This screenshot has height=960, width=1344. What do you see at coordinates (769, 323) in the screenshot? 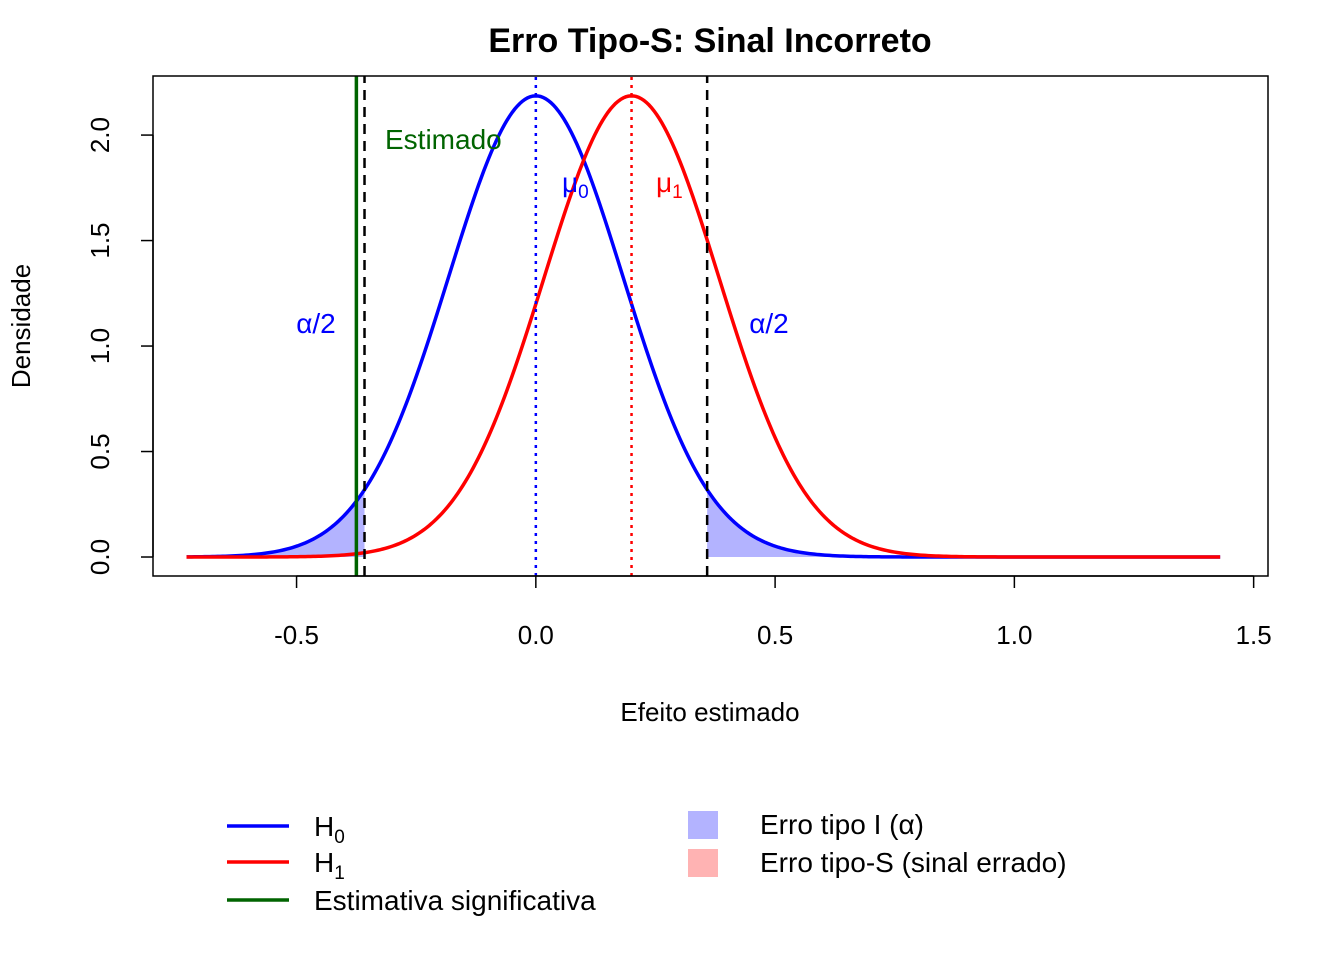
I see `alpha-right-label: α/2` at bounding box center [769, 323].